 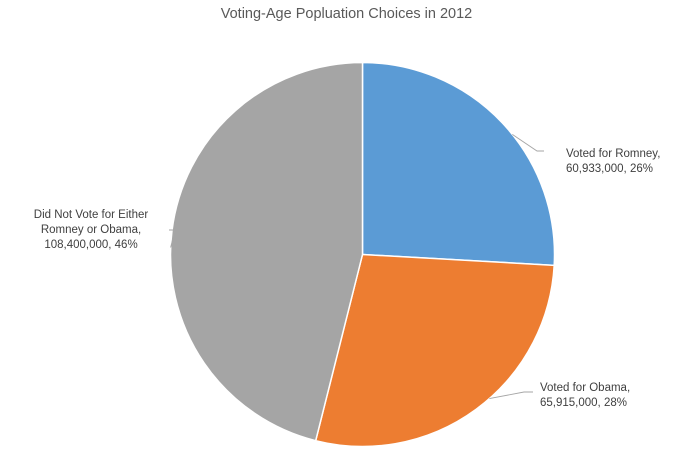 I want to click on slice-label-line: Did Not Vote for Either, so click(x=91, y=215).